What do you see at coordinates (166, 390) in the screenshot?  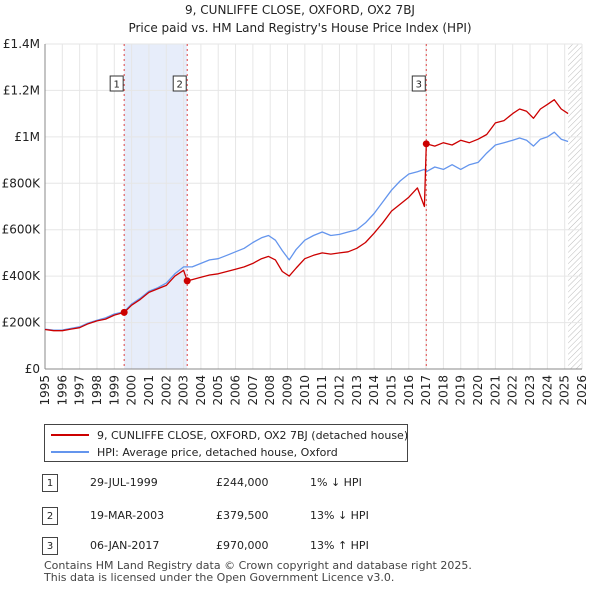 I see `x-tick-label: 2002` at bounding box center [166, 390].